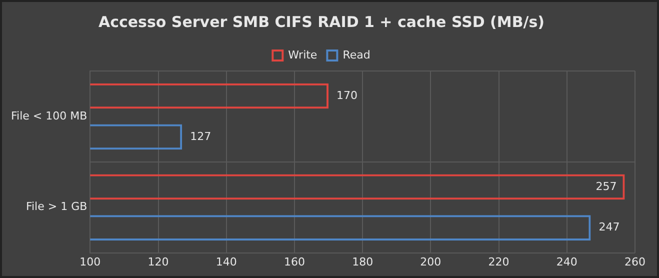 The height and width of the screenshot is (278, 659). What do you see at coordinates (567, 261) in the screenshot?
I see `x-tick-label: 240` at bounding box center [567, 261].